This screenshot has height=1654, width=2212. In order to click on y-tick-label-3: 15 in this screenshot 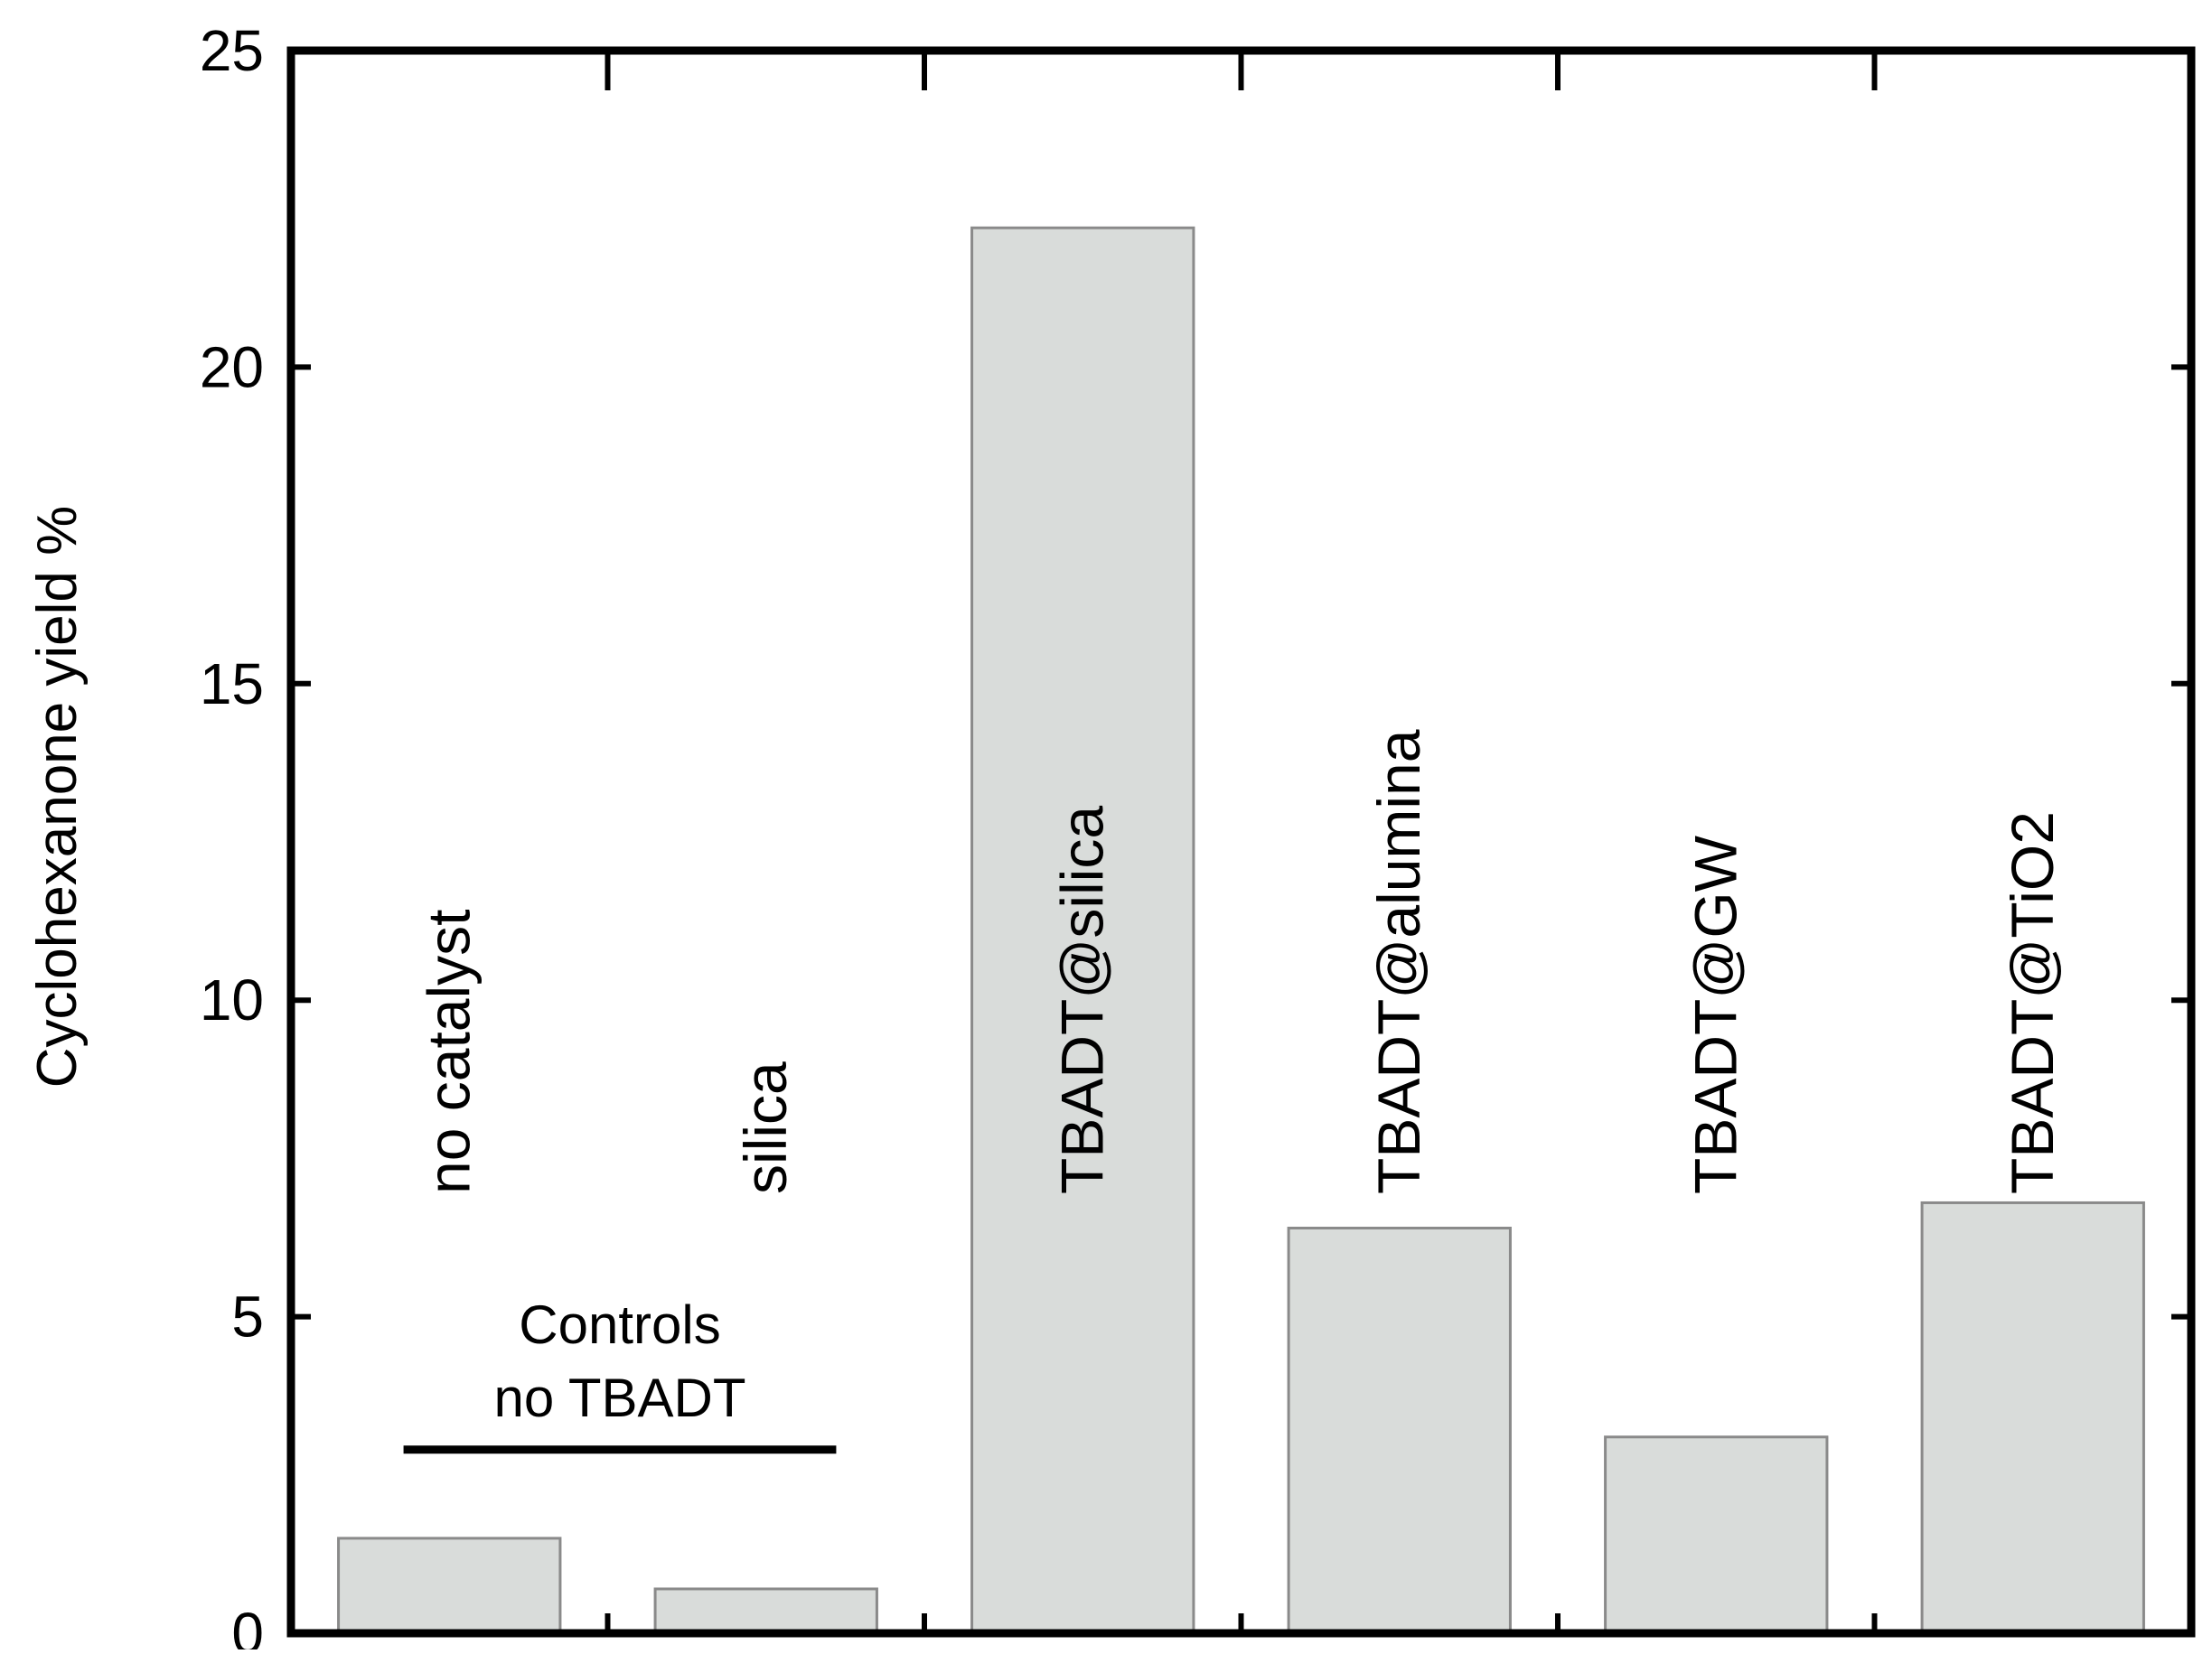, I will do `click(232, 683)`.